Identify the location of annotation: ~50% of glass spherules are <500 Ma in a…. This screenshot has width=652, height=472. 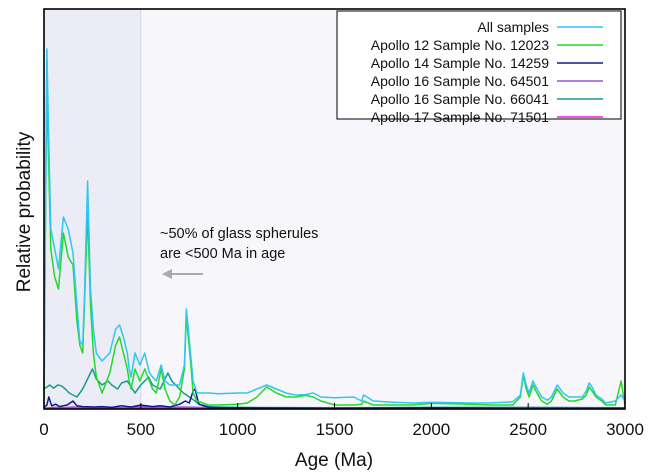
(239, 252).